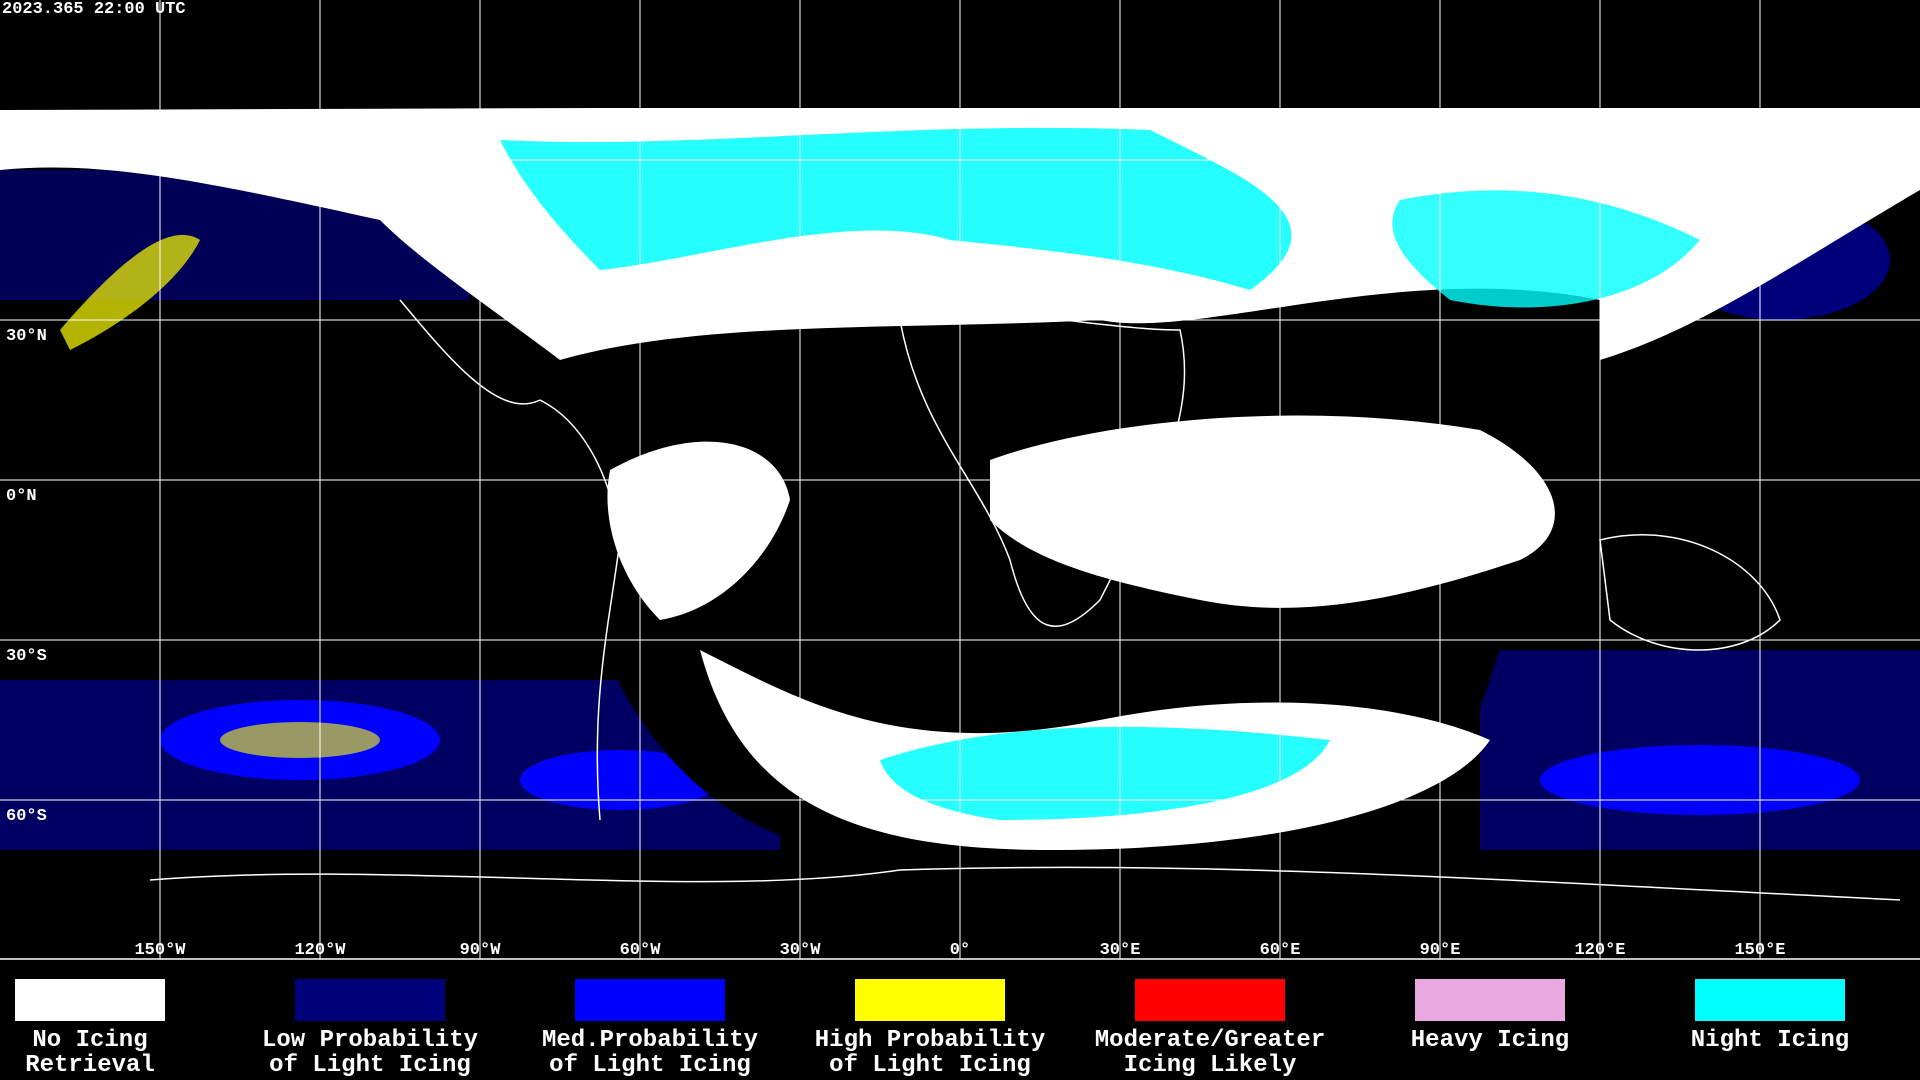 The image size is (1920, 1080). What do you see at coordinates (160, 950) in the screenshot?
I see `longitude-label: 150°W` at bounding box center [160, 950].